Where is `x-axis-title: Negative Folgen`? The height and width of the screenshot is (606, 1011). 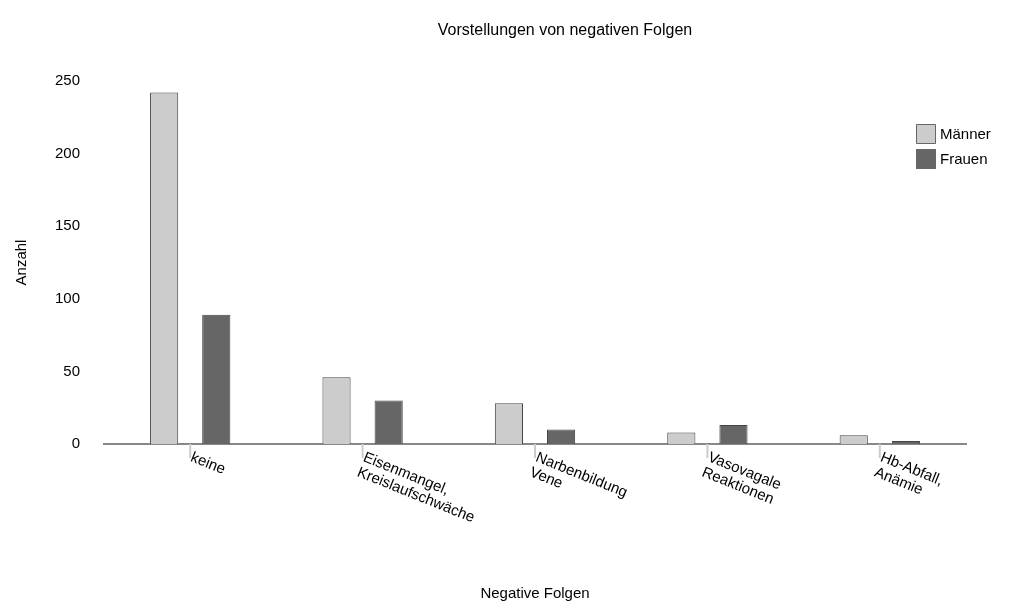 x-axis-title: Negative Folgen is located at coordinates (535, 593).